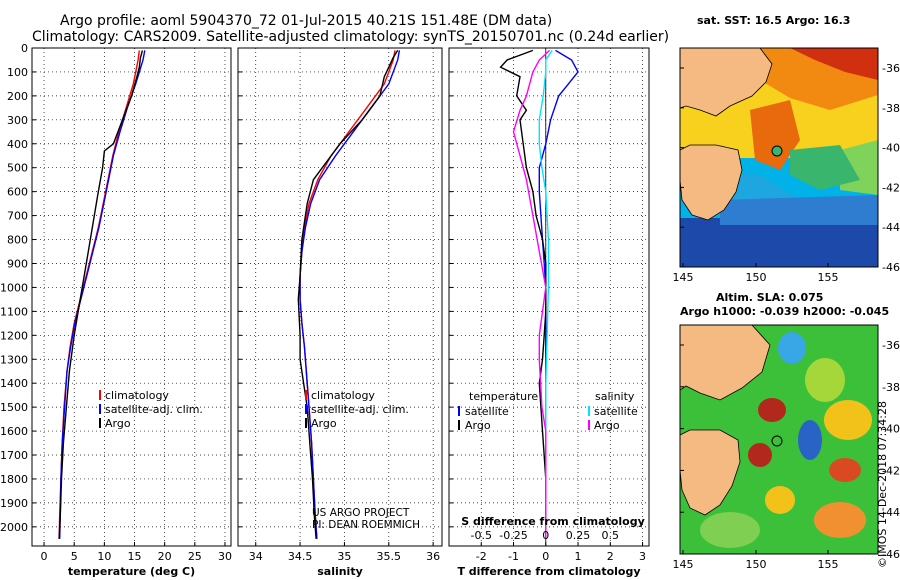 This screenshot has width=900, height=580. I want to click on y-tick-label: 400, so click(17, 144).